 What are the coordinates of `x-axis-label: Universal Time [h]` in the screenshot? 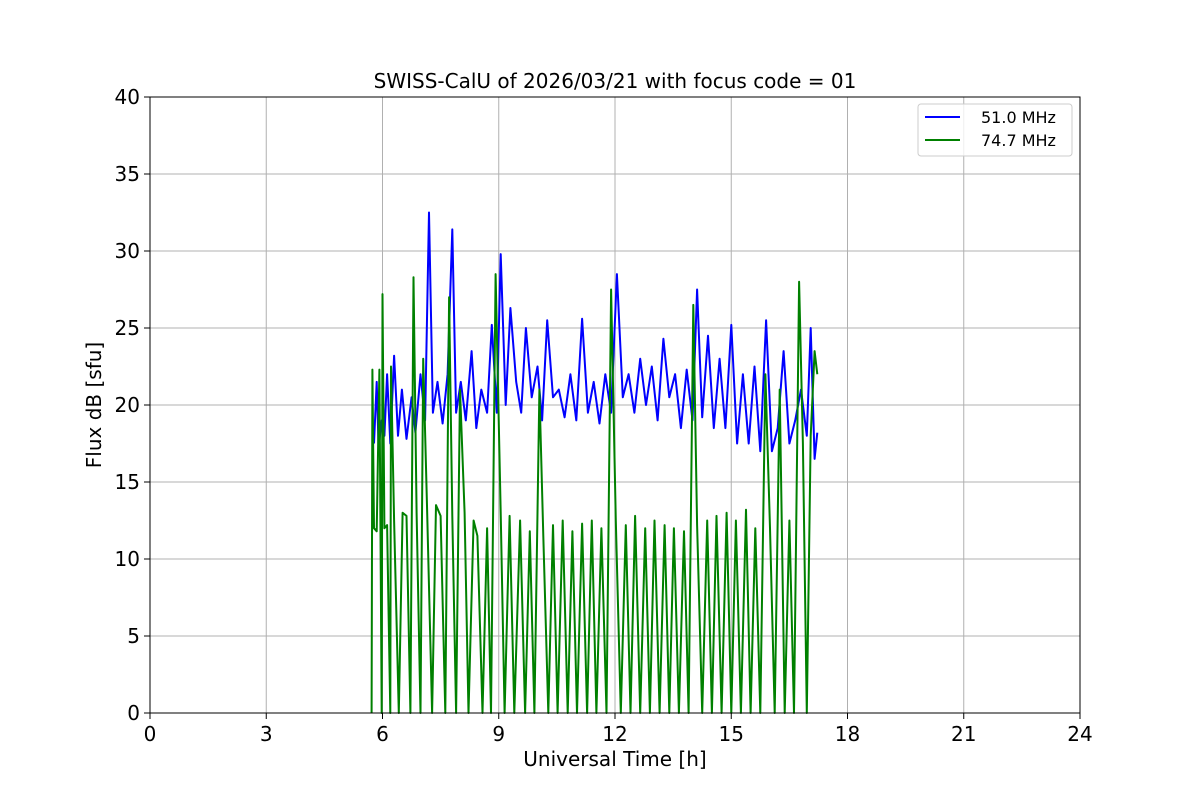 It's located at (614, 759).